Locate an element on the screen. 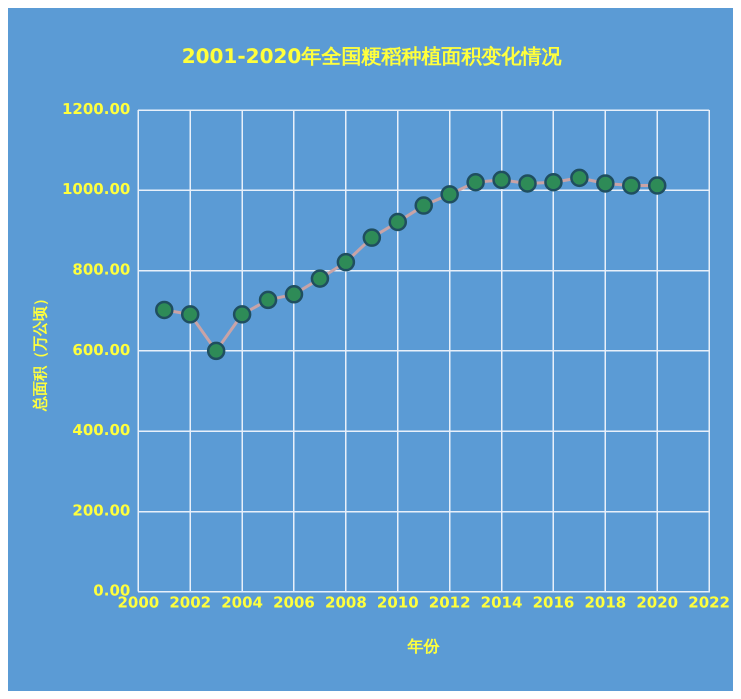 The height and width of the screenshot is (699, 741). y-tick-label: 400.00 is located at coordinates (101, 430).